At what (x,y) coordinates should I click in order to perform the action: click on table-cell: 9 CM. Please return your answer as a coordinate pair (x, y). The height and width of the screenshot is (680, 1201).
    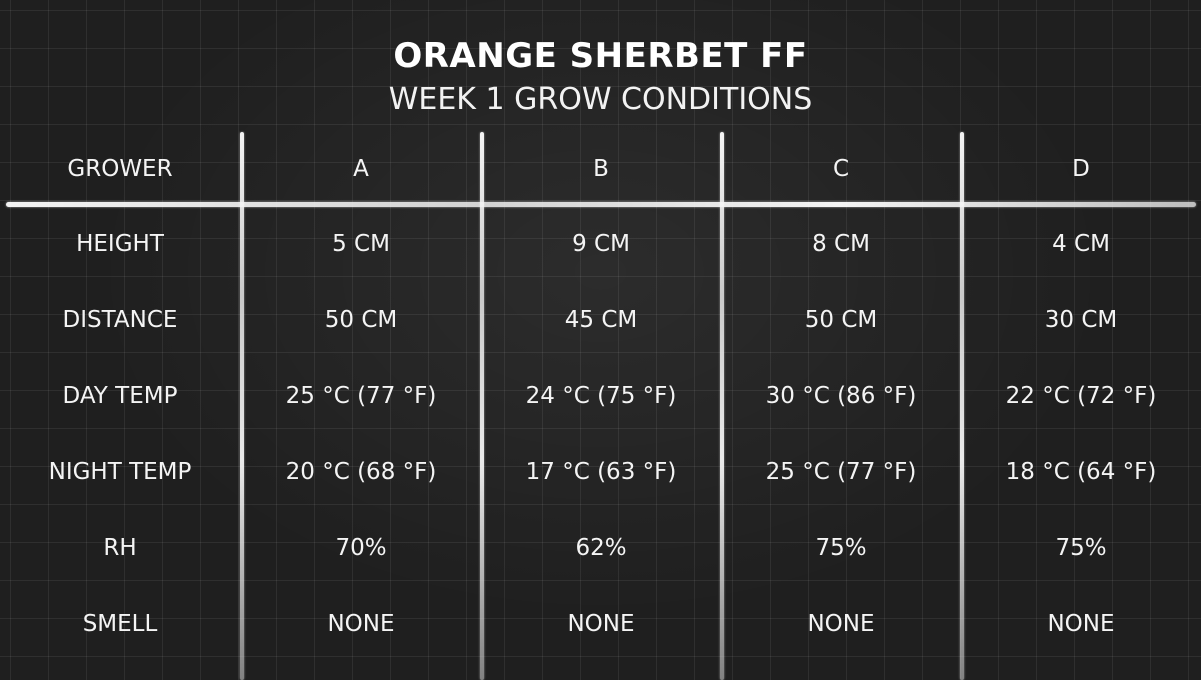
    Looking at the image, I should click on (601, 244).